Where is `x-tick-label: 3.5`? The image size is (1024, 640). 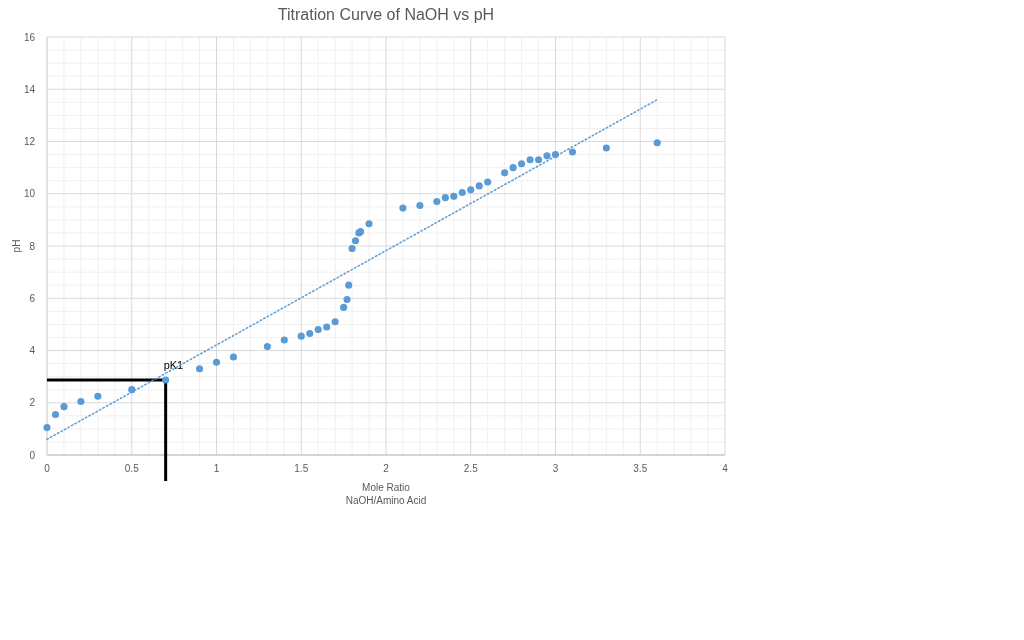
x-tick-label: 3.5 is located at coordinates (640, 468).